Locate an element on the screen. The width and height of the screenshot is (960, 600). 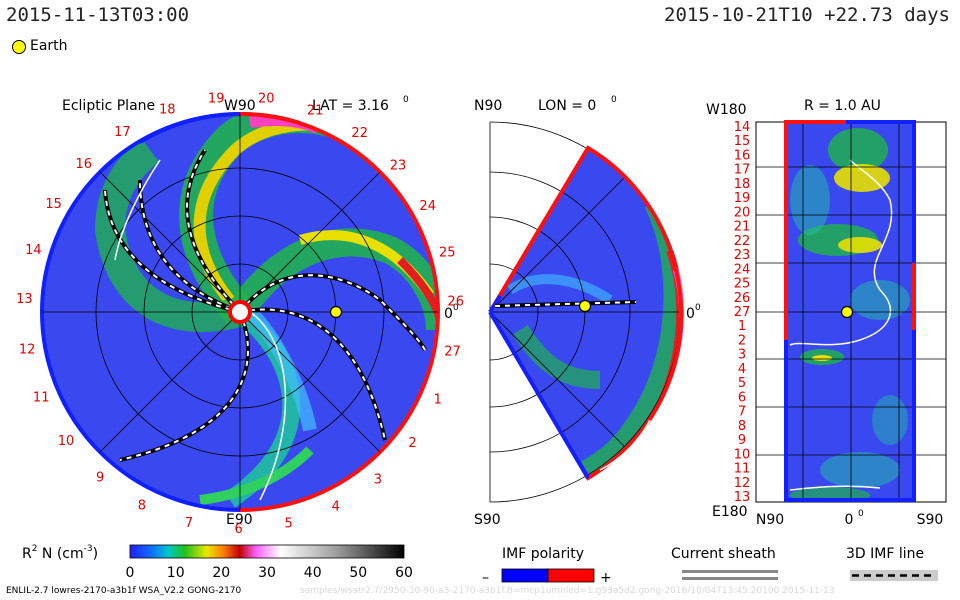
colorbar-label: R2 N (cm-3) is located at coordinates (60, 553).